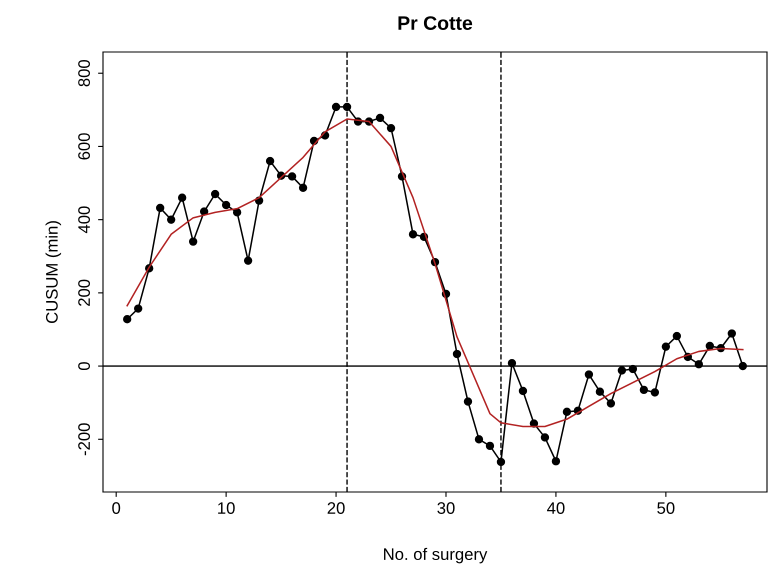 This screenshot has height=571, width=777. I want to click on x-tick-label: 0, so click(116, 508).